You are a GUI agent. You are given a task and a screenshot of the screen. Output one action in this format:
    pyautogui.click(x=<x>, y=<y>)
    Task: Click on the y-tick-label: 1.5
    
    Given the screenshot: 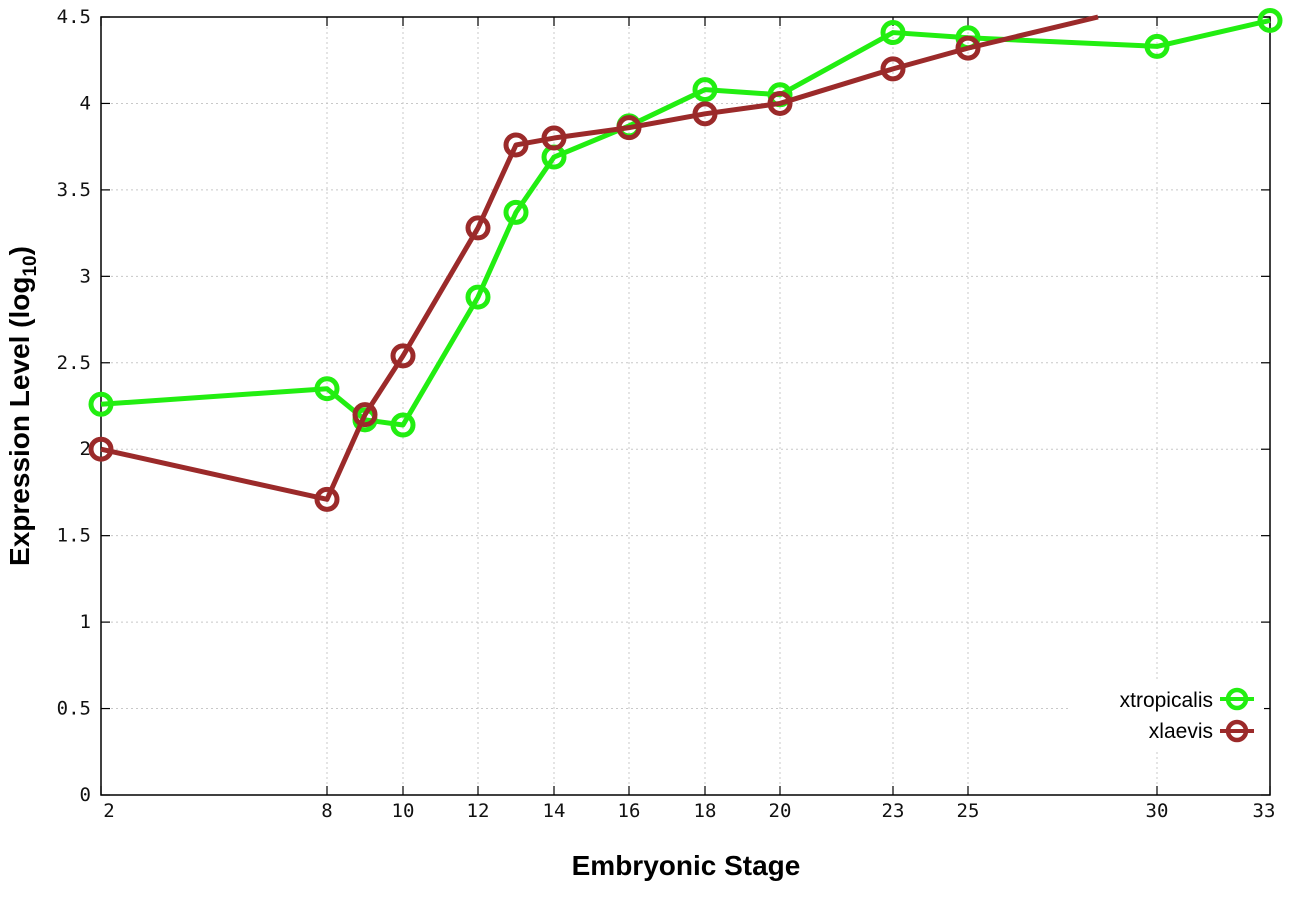 What is the action you would take?
    pyautogui.click(x=74, y=536)
    